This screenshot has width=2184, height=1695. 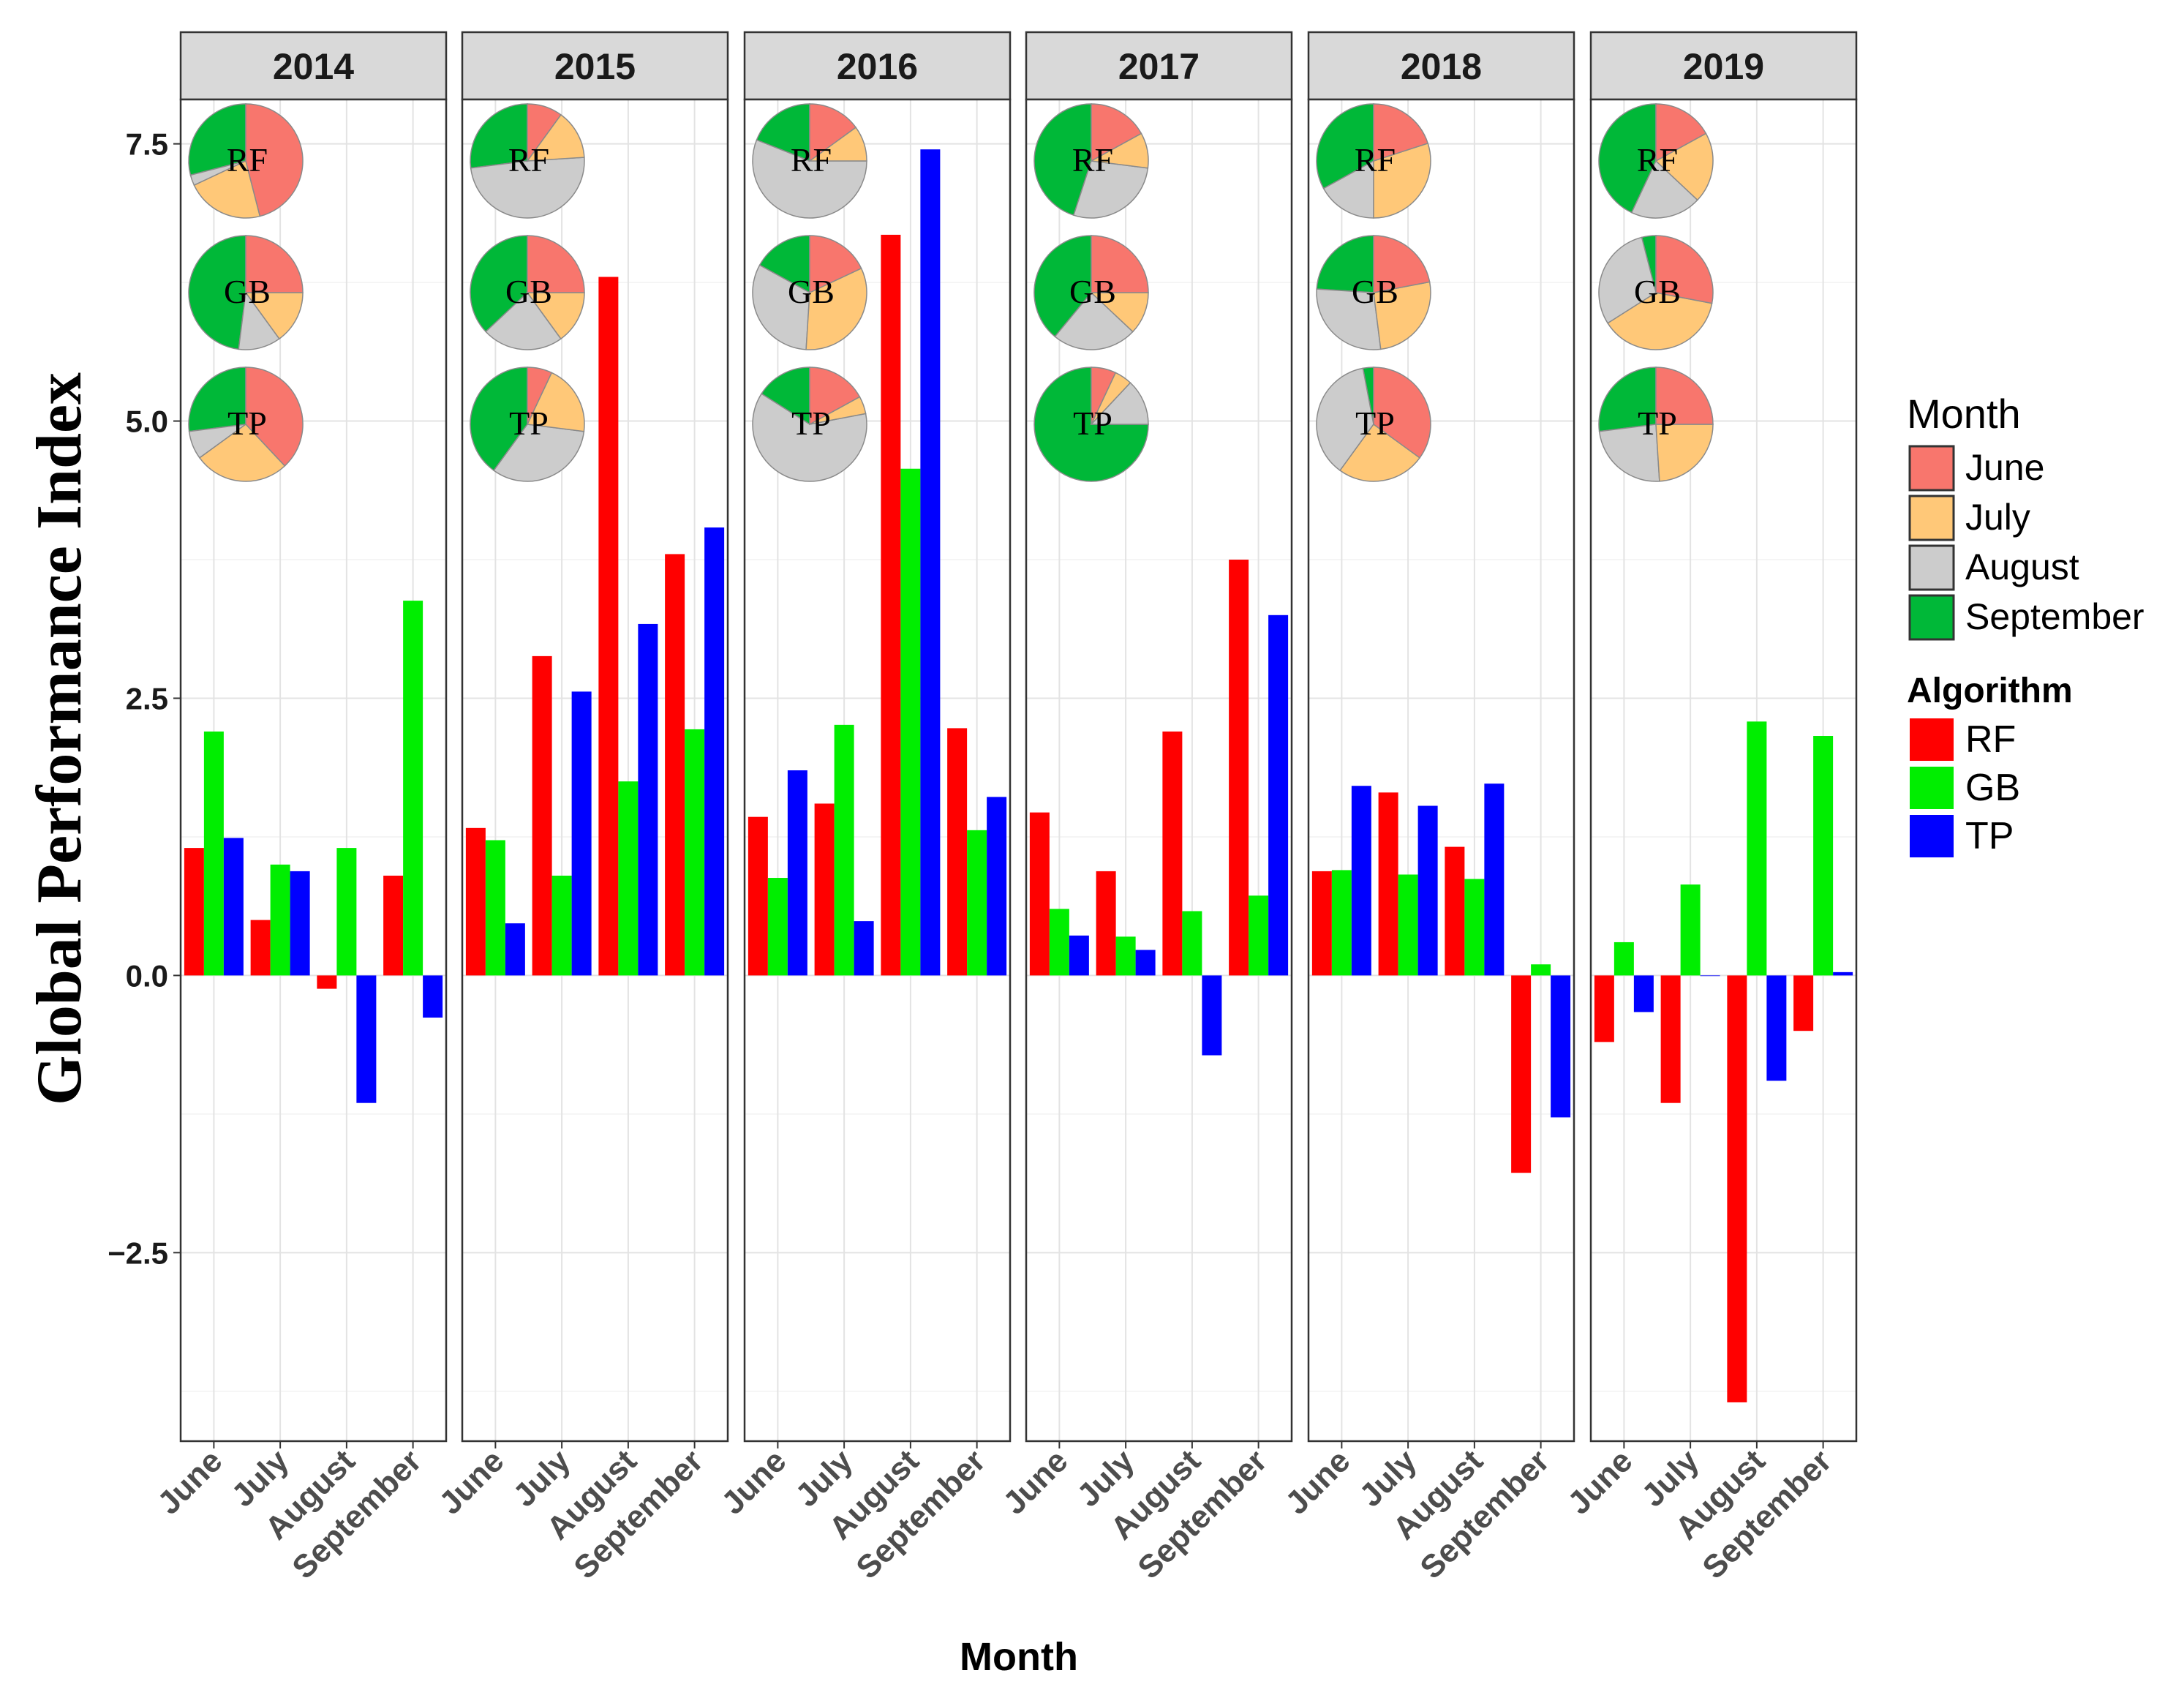 I want to click on facet-label-2015: 2015, so click(x=595, y=66).